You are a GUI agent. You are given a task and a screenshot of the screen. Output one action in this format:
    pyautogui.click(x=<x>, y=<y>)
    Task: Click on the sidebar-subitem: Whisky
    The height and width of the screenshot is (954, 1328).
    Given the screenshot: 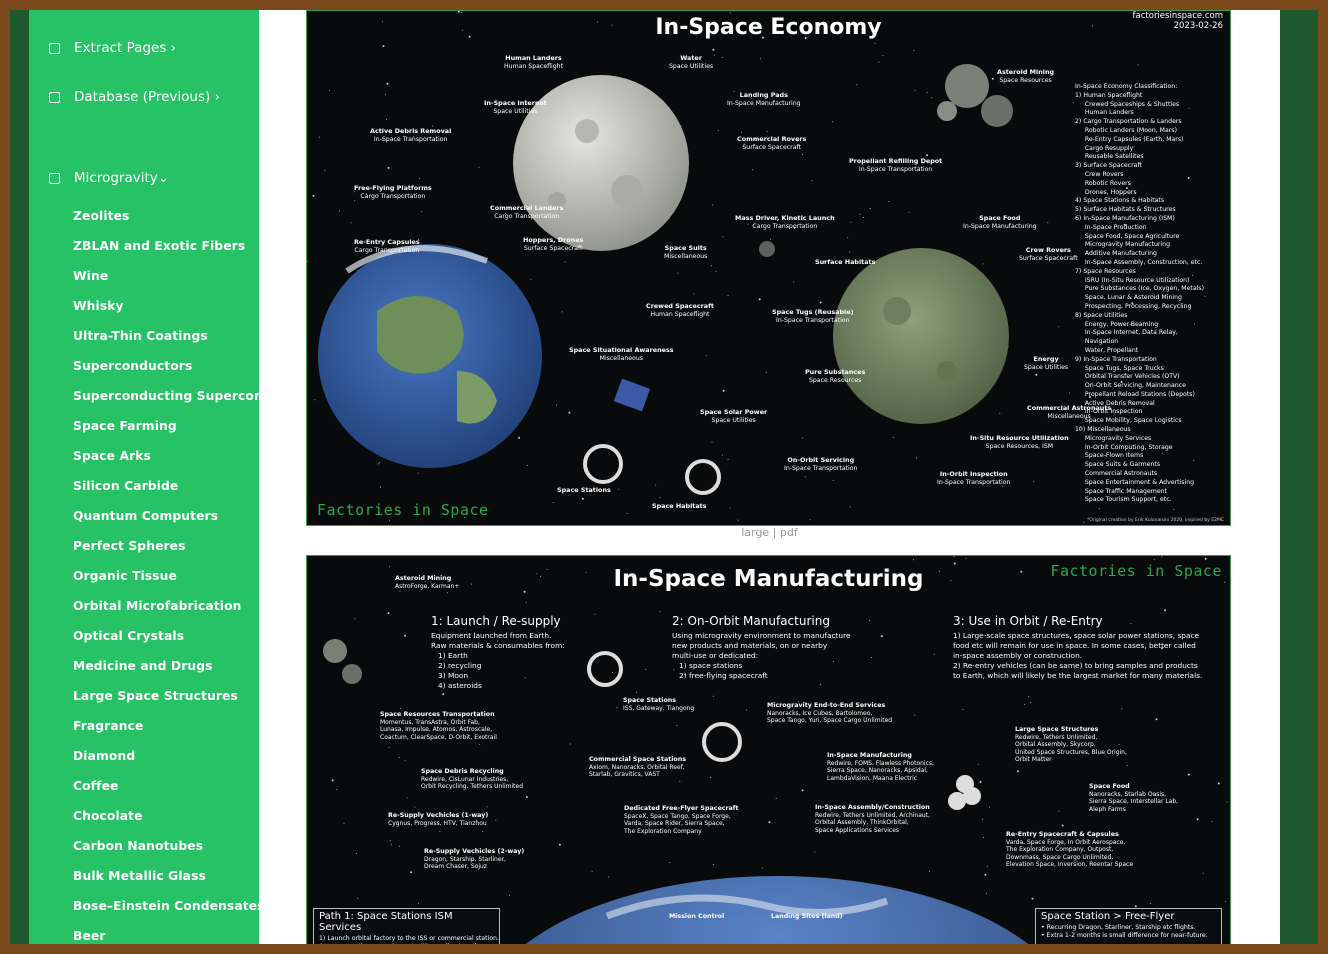 What is the action you would take?
    pyautogui.click(x=98, y=306)
    